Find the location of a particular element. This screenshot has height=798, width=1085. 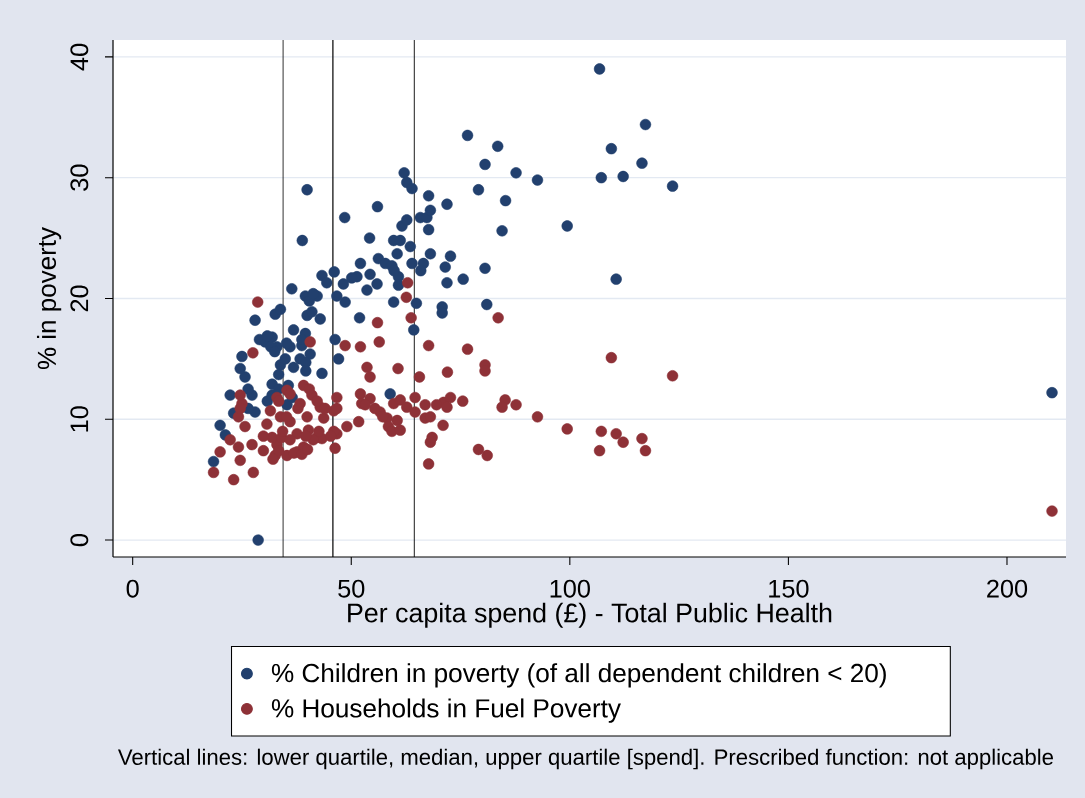

y-tick-label: 10 is located at coordinates (79, 419).